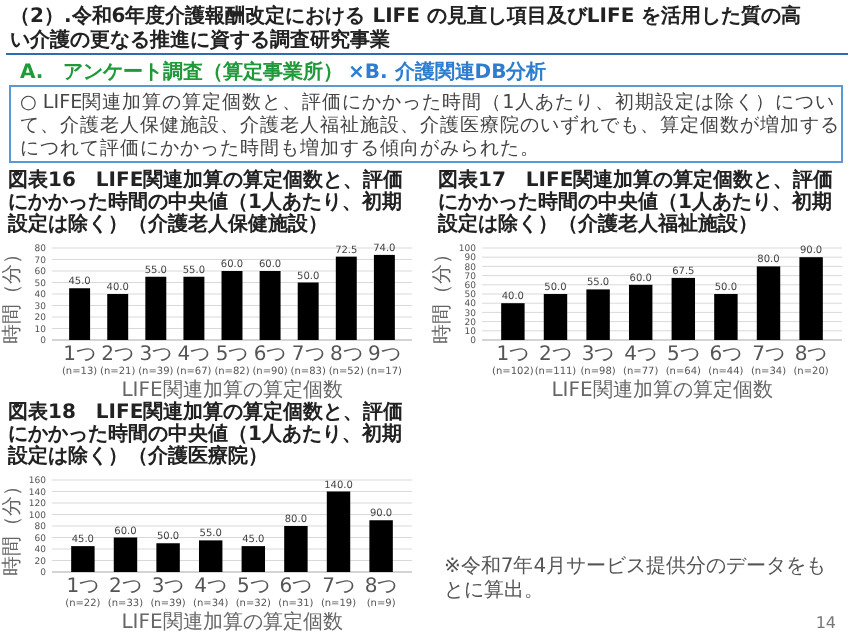 This screenshot has height=640, width=854. I want to click on text: 14, so click(825, 623).